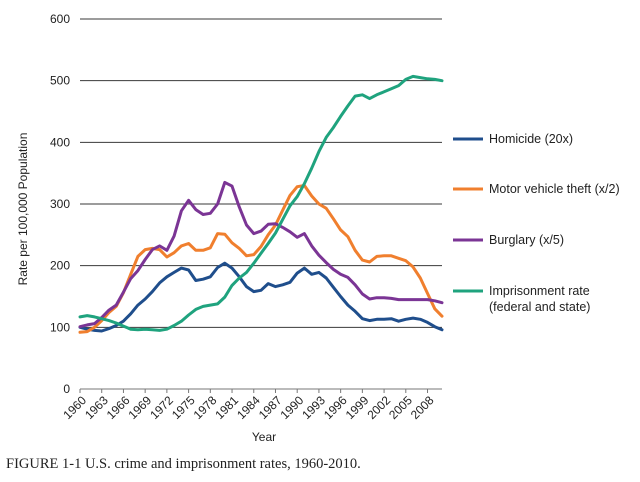 Image resolution: width=640 pixels, height=482 pixels. I want to click on x-tick-label: 2002, so click(378, 407).